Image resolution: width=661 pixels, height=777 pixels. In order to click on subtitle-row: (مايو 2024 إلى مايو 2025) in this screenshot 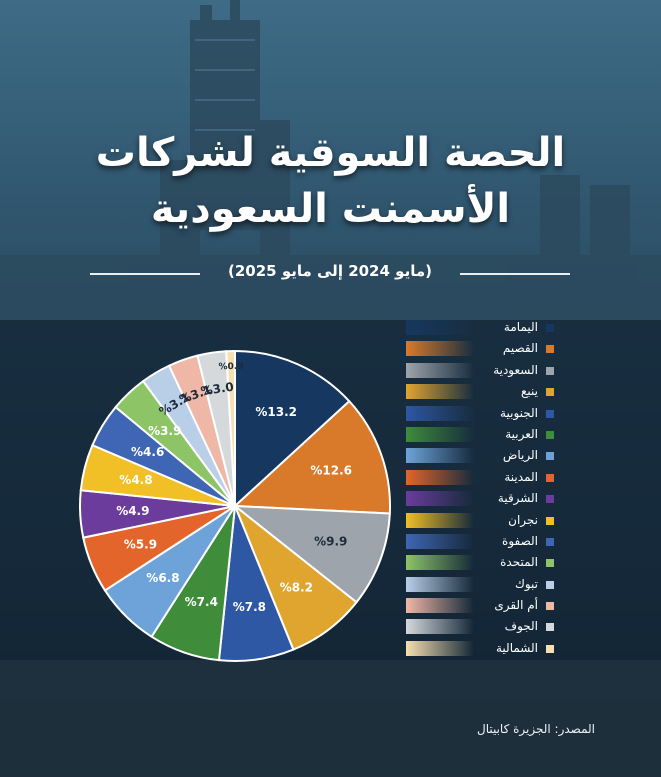, I will do `click(330, 274)`.